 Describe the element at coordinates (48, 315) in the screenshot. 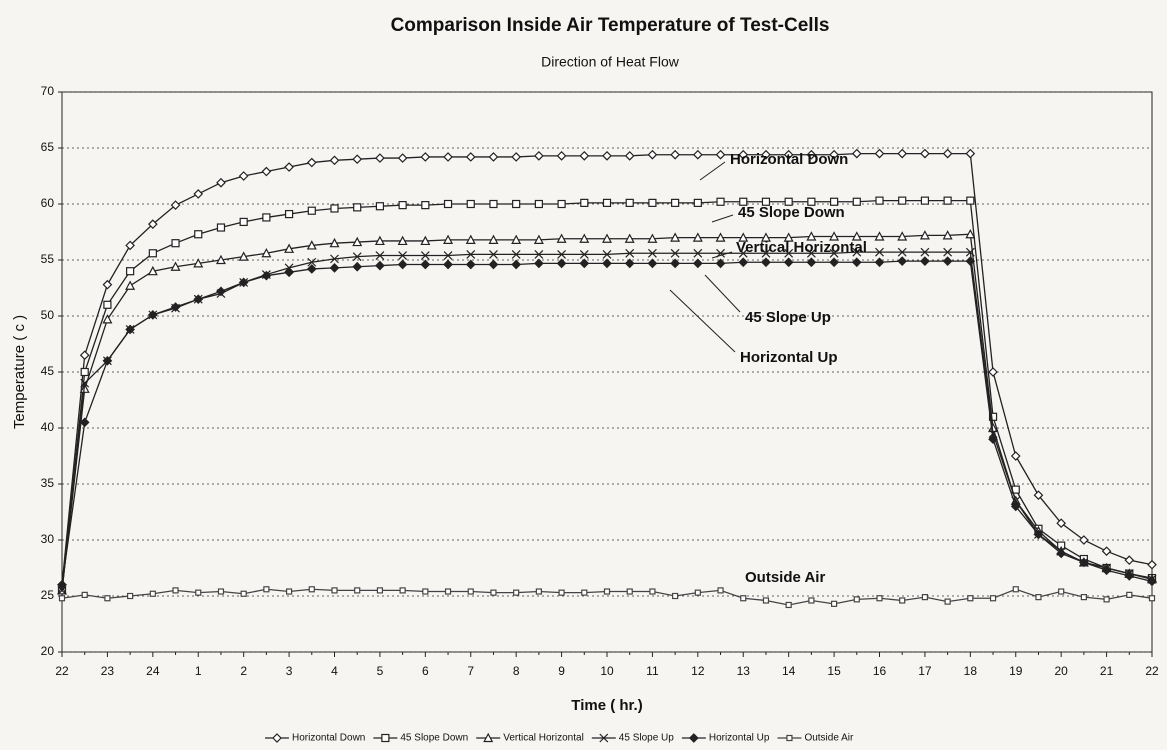

I see `y-tick-label: 50` at that location.